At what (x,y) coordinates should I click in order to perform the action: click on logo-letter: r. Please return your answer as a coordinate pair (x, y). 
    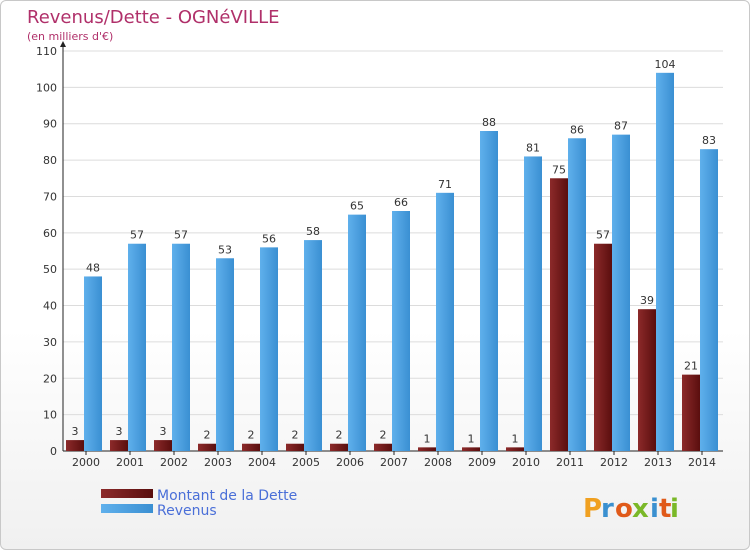
    Looking at the image, I should click on (607, 509).